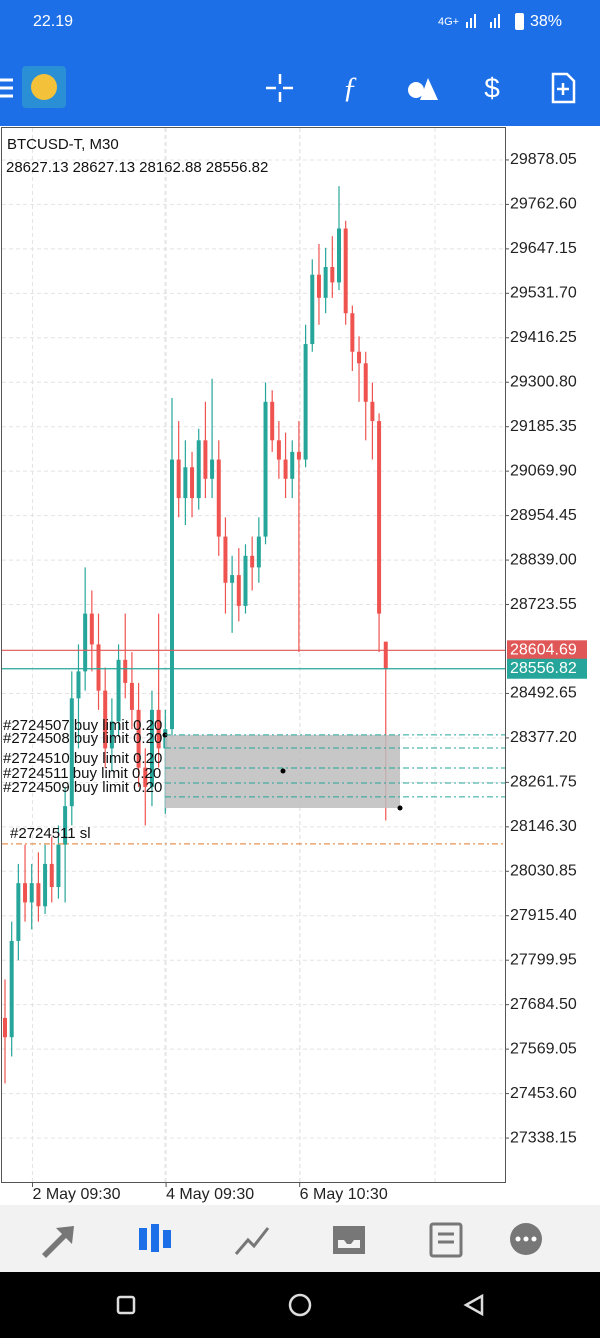  Describe the element at coordinates (543, 1004) in the screenshot. I see `y-tick-label: 27684.50` at that location.